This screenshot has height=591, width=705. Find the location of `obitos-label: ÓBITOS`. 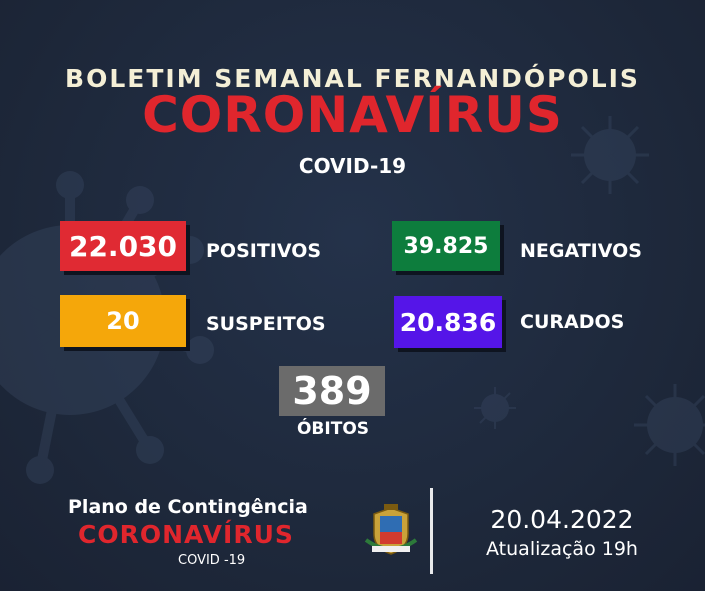

obitos-label: ÓBITOS is located at coordinates (333, 429).